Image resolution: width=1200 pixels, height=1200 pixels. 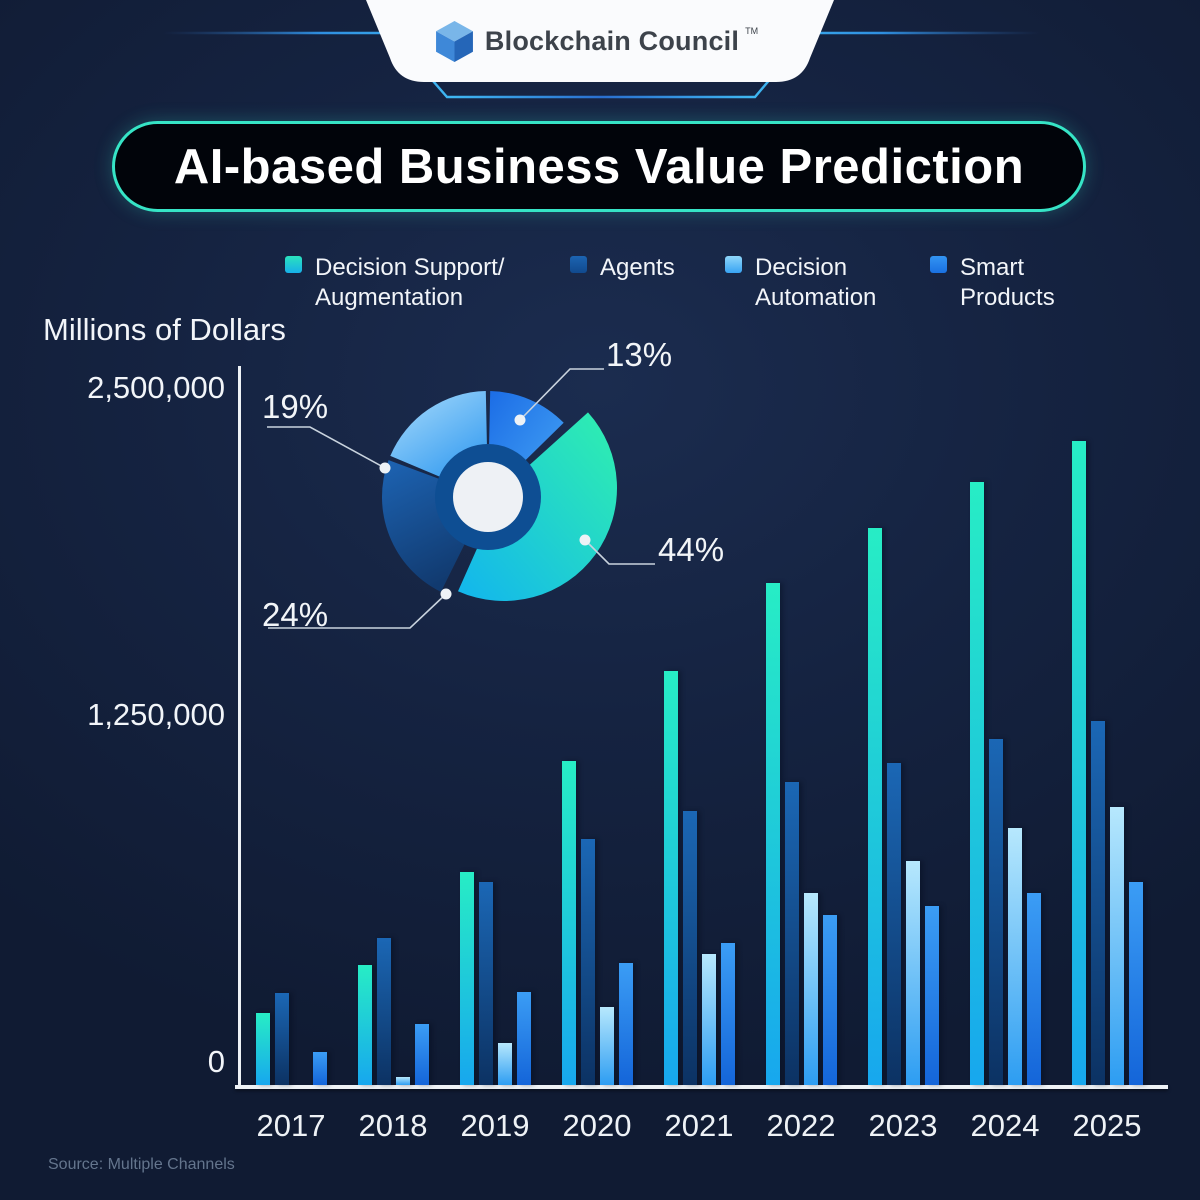 I want to click on x-tick-2017: 2017, so click(x=291, y=1125).